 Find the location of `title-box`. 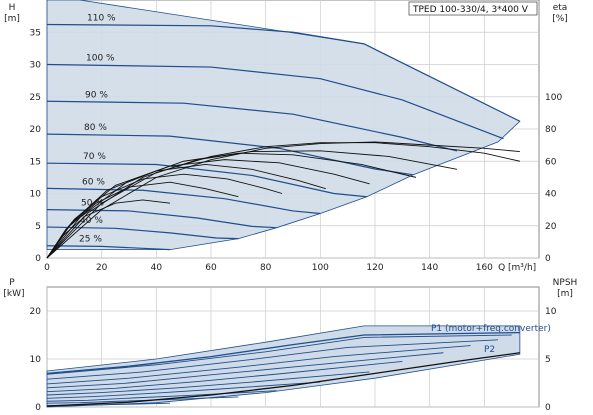

title-box is located at coordinates (473, 8).